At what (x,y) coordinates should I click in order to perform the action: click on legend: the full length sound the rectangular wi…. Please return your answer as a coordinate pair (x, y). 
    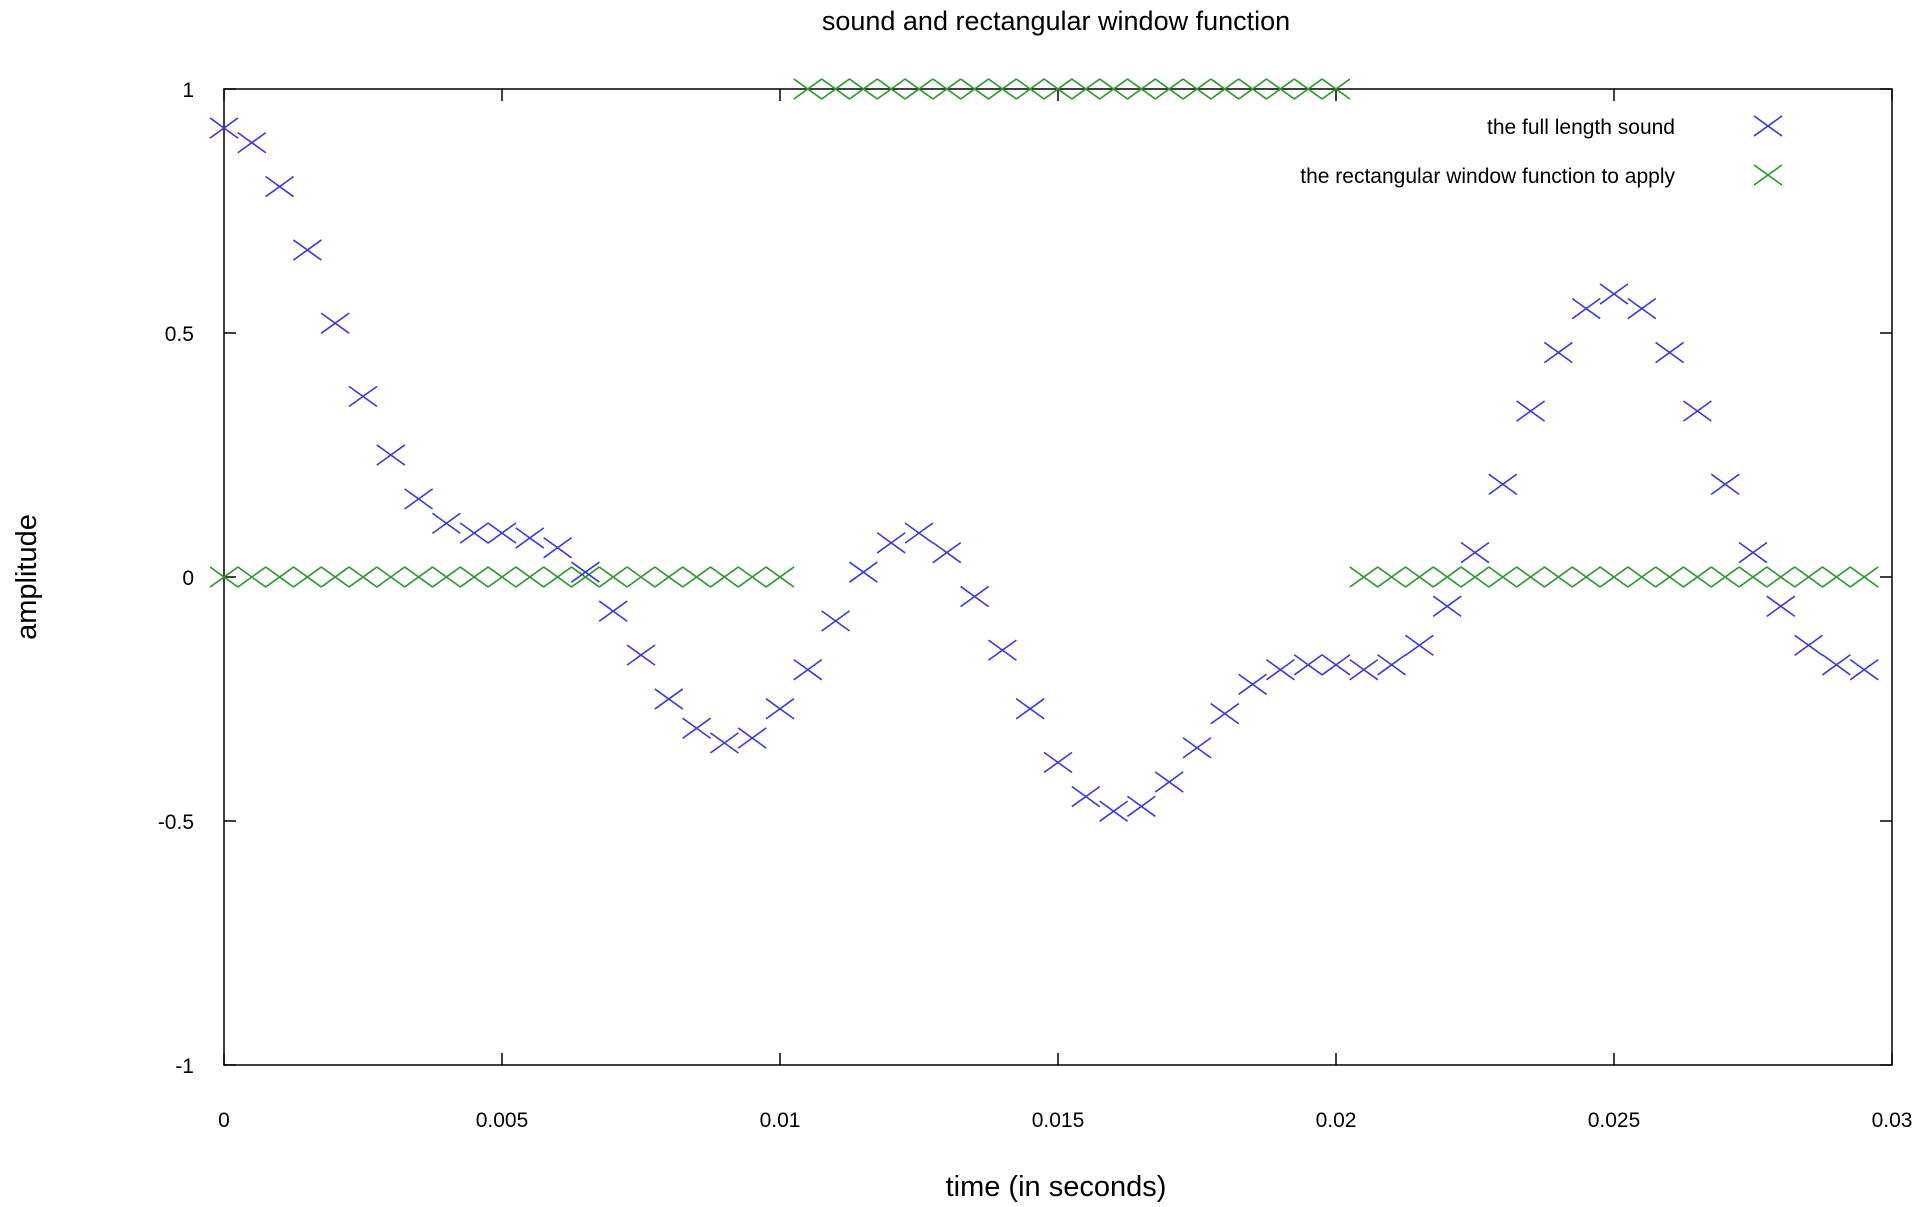
    Looking at the image, I should click on (1541, 151).